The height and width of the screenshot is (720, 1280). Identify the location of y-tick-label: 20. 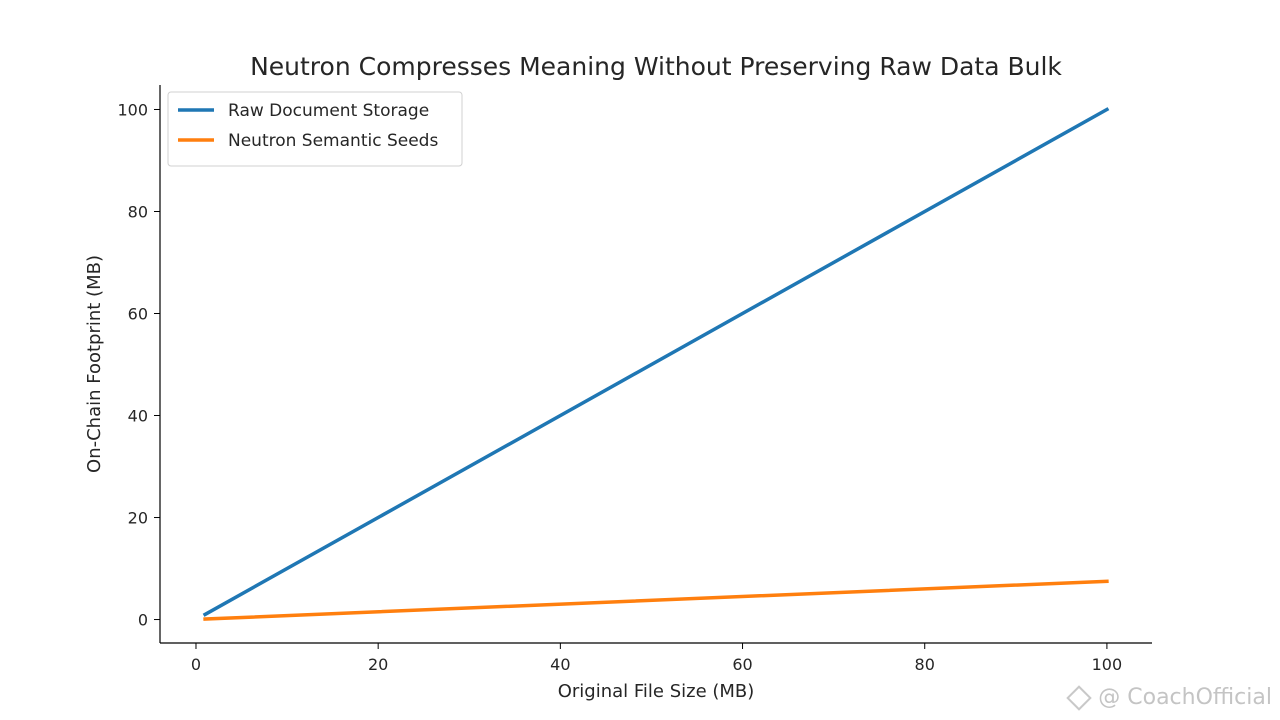
(138, 518).